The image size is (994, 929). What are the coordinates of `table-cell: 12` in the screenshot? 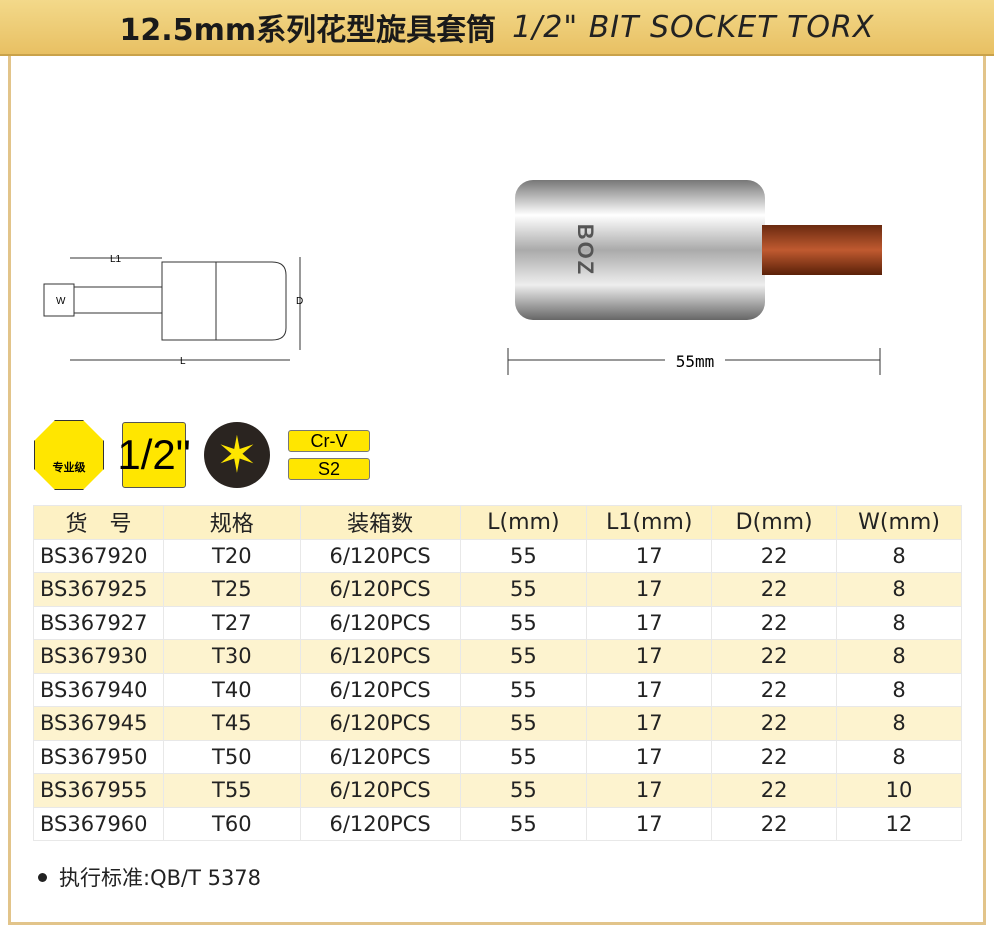 It's located at (899, 823).